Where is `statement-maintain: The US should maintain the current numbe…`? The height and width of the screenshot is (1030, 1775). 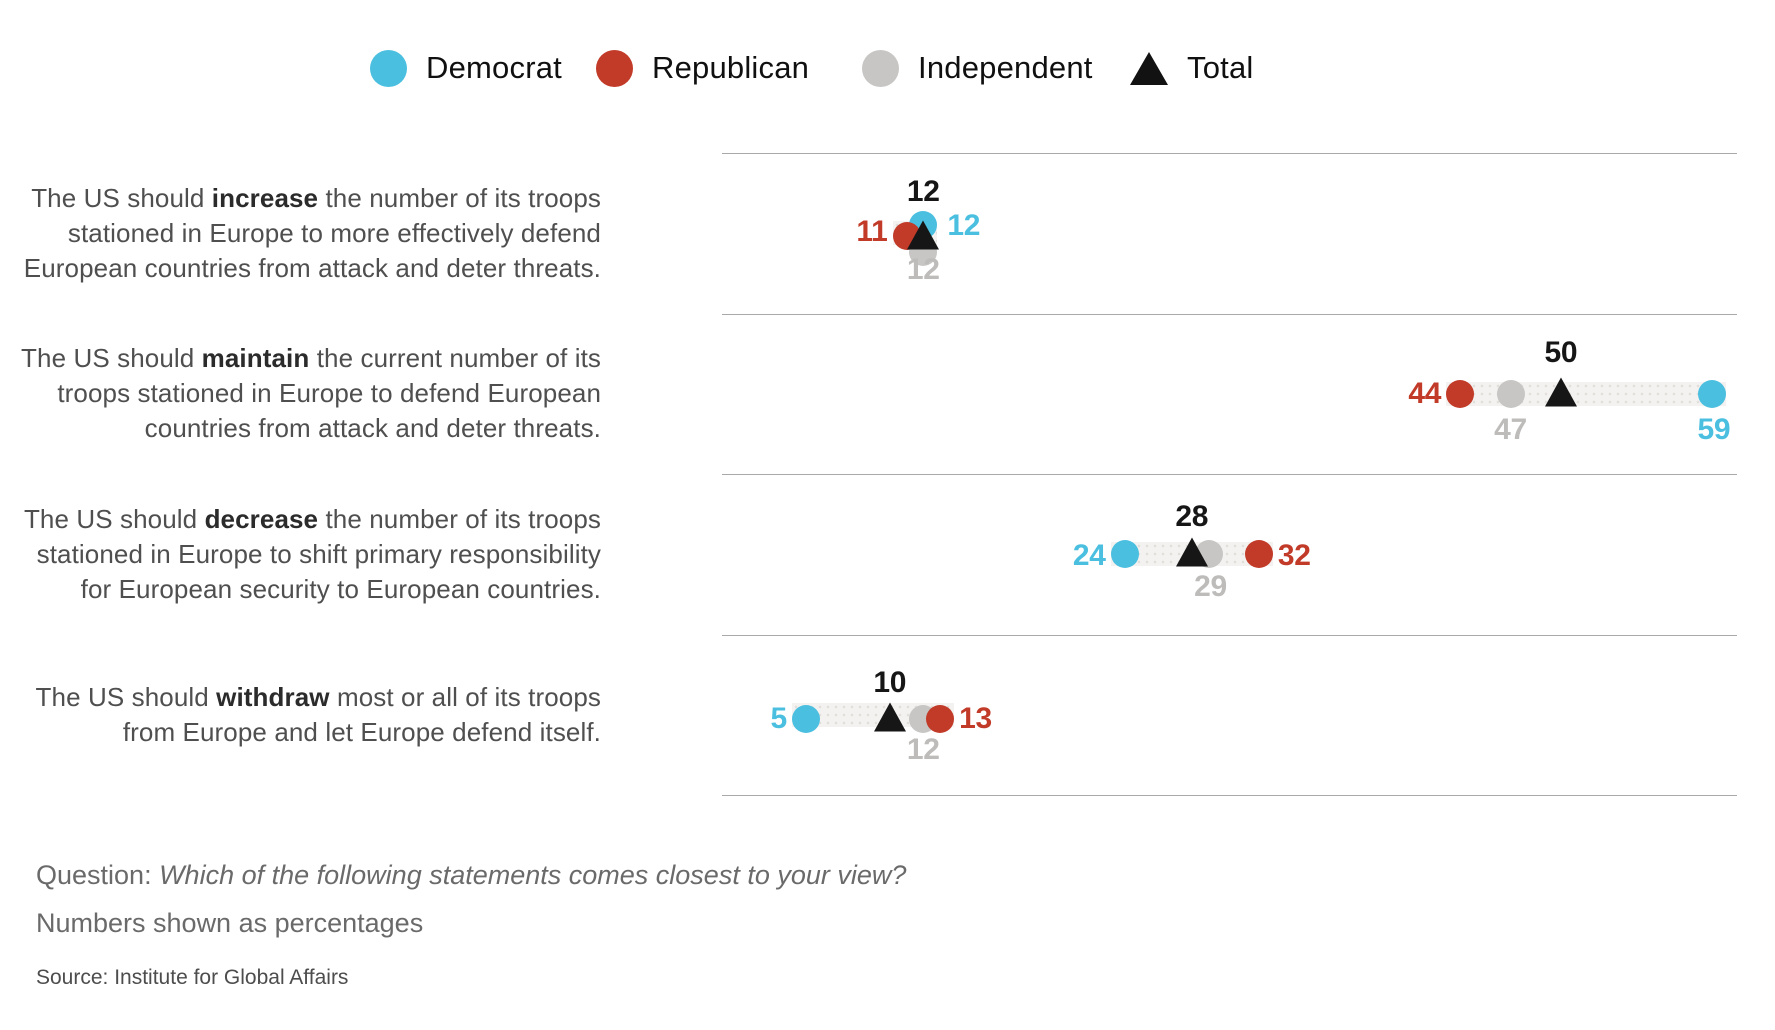 statement-maintain: The US should maintain the current numbe… is located at coordinates (306, 394).